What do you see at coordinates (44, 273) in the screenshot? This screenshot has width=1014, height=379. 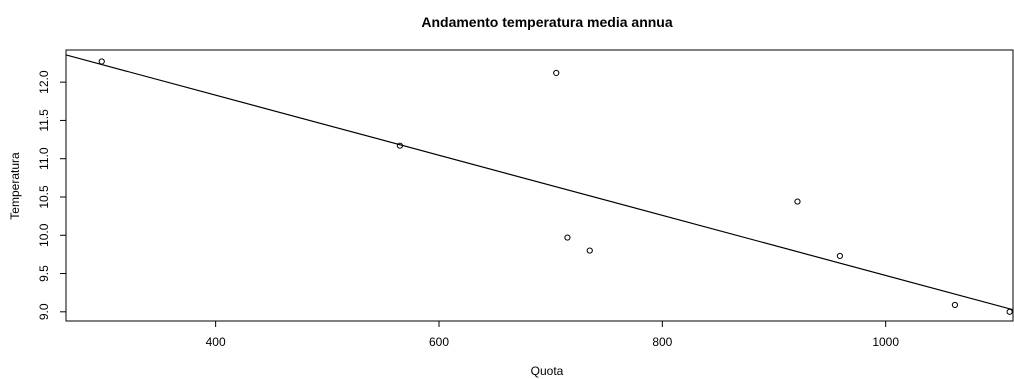 I see `y-tick-label: 9.5` at bounding box center [44, 273].